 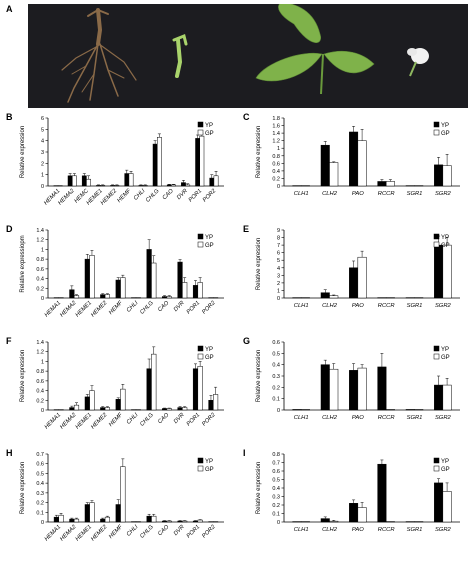 I want to click on x-tick-label: POR1, so click(x=193, y=419).